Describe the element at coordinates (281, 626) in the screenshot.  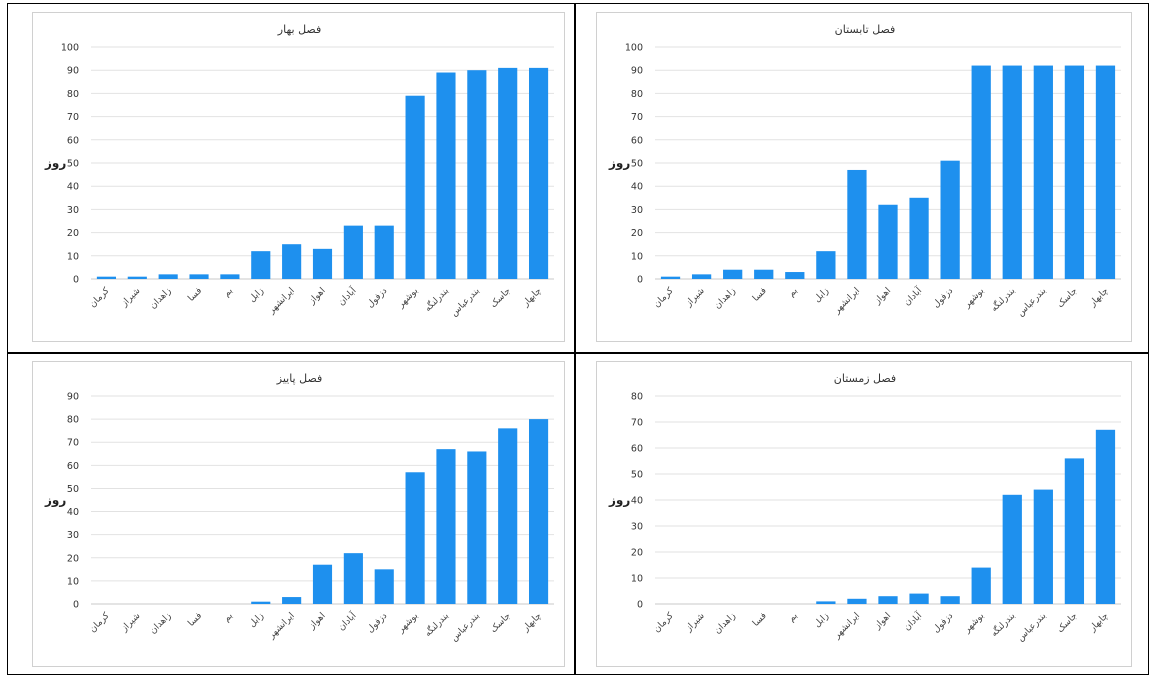
I see `x-tick-label: ایرانشهر` at that location.